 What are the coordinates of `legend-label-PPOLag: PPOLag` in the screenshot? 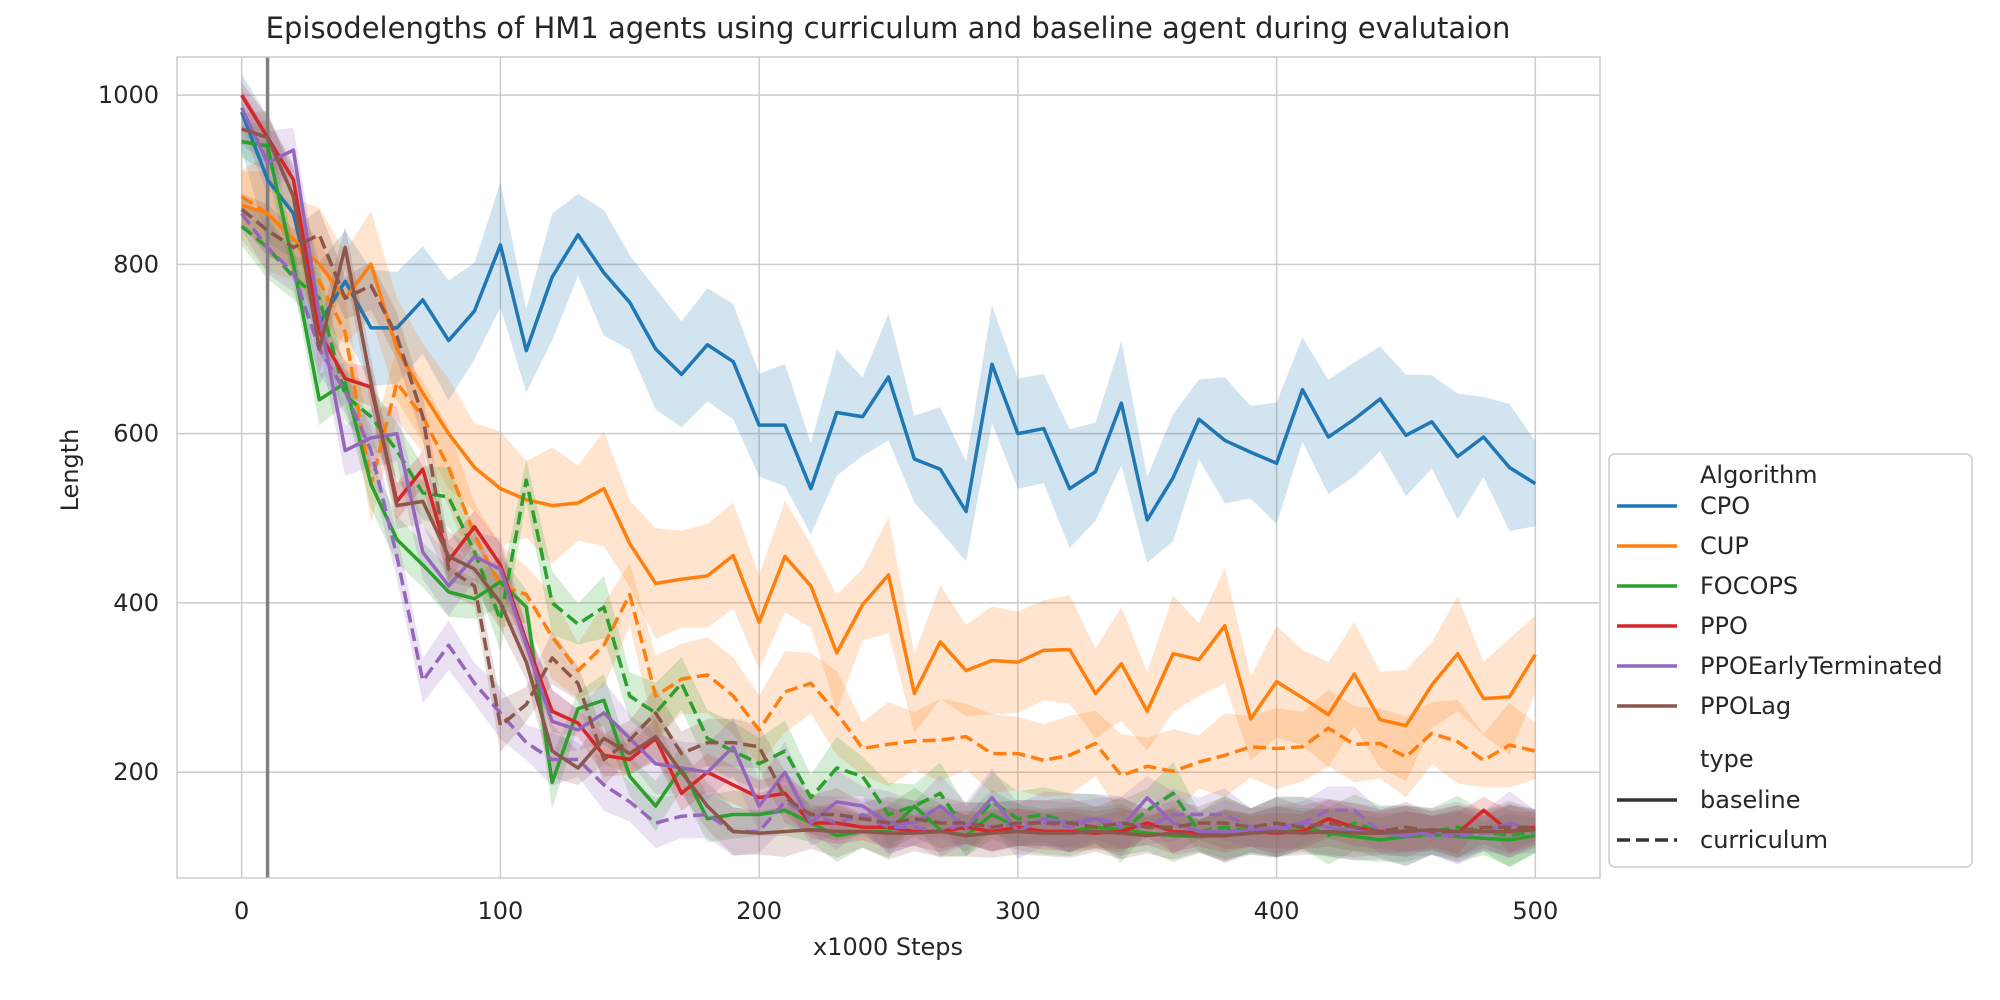 It's located at (1745, 706).